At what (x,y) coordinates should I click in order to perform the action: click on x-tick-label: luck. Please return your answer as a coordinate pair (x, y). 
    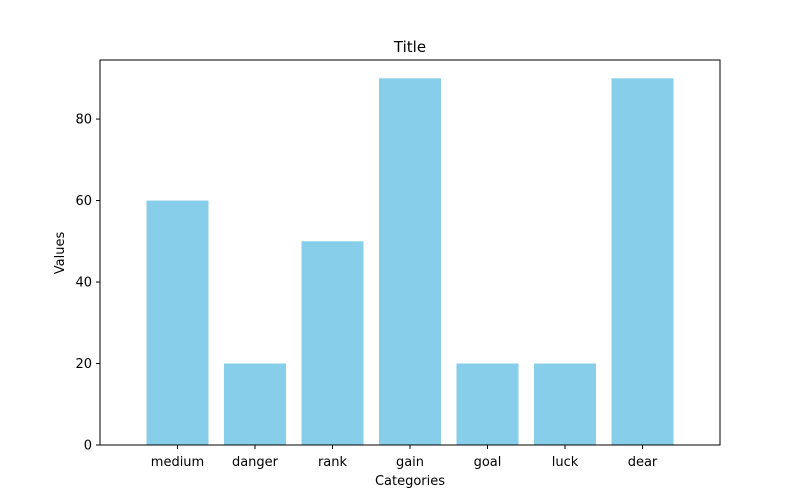
    Looking at the image, I should click on (565, 462).